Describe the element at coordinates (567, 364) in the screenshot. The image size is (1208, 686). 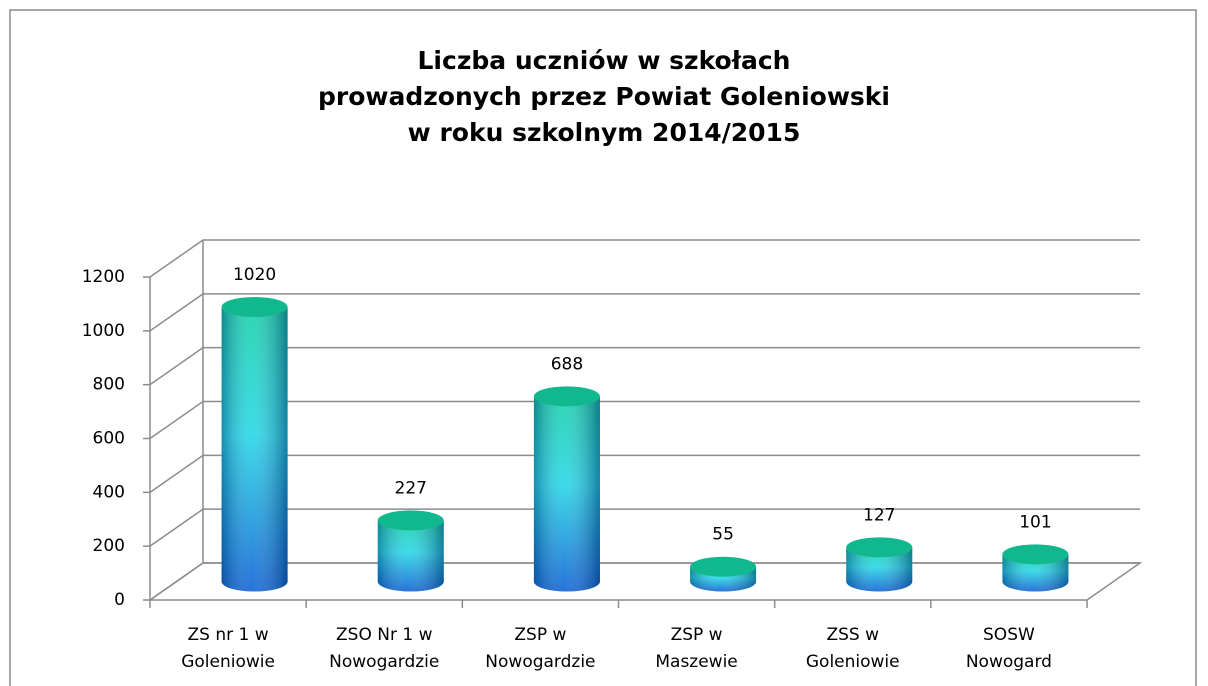
I see `data-label: 688` at that location.